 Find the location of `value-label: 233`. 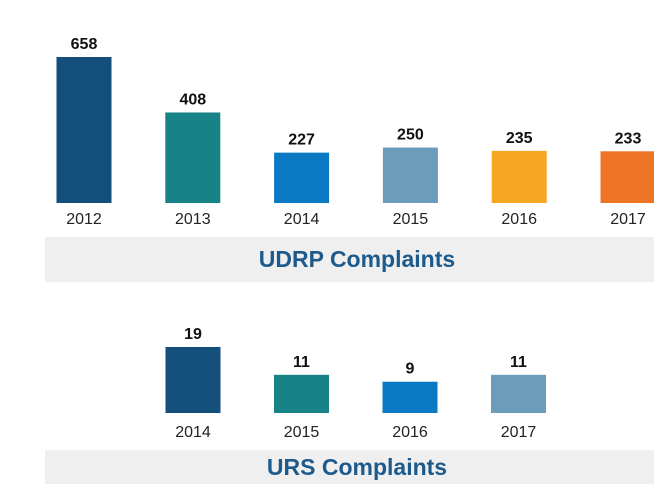

value-label: 233 is located at coordinates (628, 138).